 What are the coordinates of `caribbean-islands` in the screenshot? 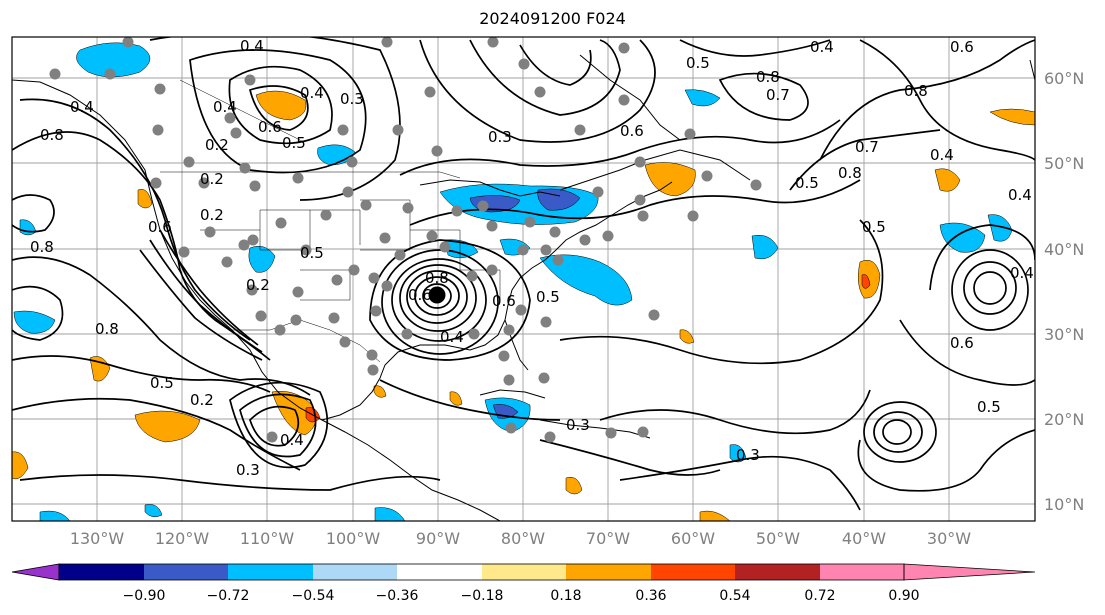 It's located at (595, 429).